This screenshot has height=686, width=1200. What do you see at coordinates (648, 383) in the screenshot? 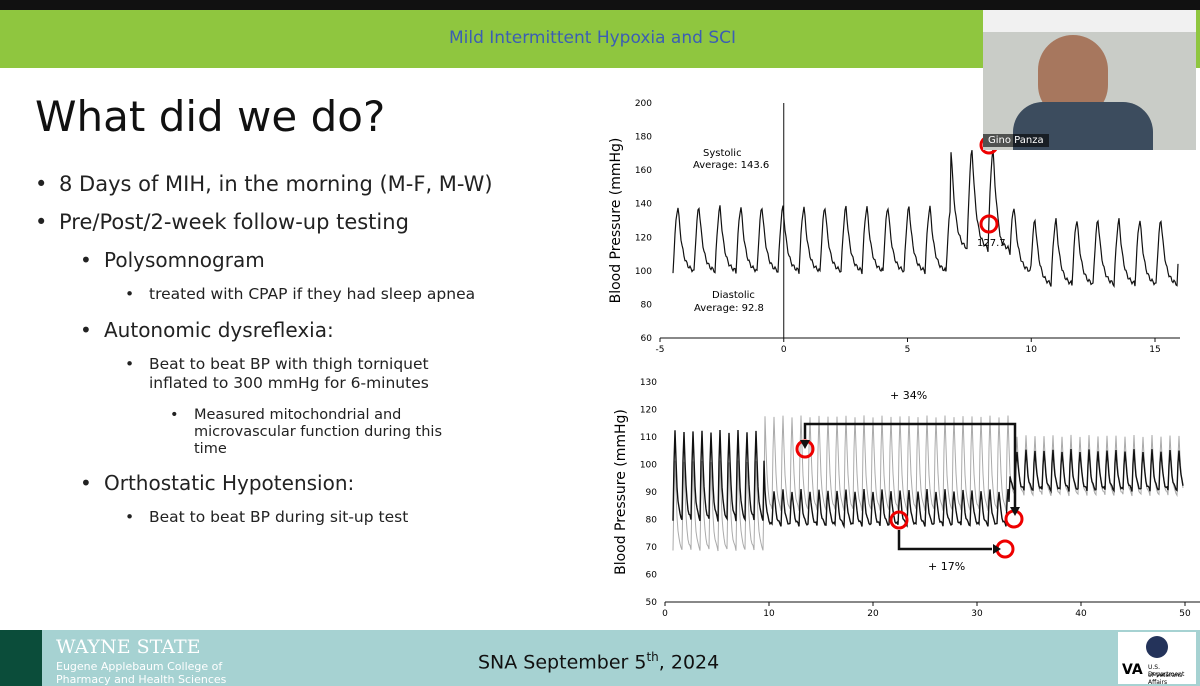
I see `y-tick-label: 130` at bounding box center [648, 383].